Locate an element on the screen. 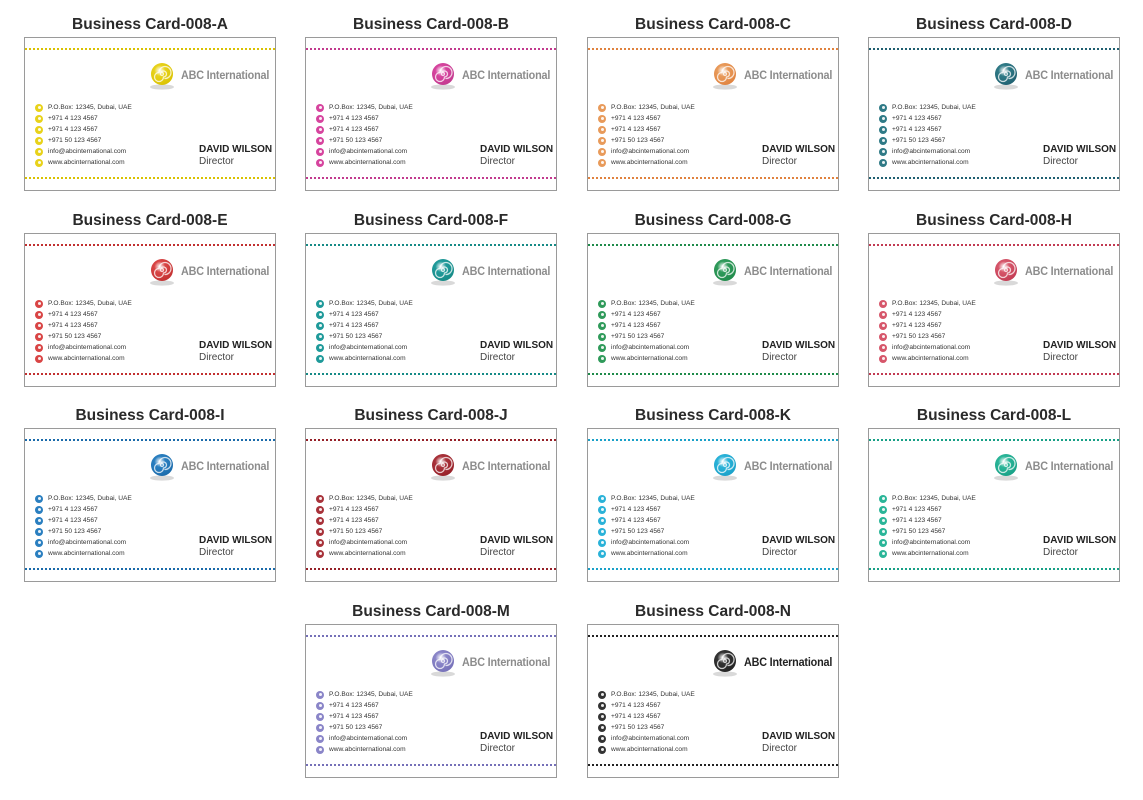 This screenshot has width=1143, height=800. card-title: Business Card-008-A is located at coordinates (150, 24).